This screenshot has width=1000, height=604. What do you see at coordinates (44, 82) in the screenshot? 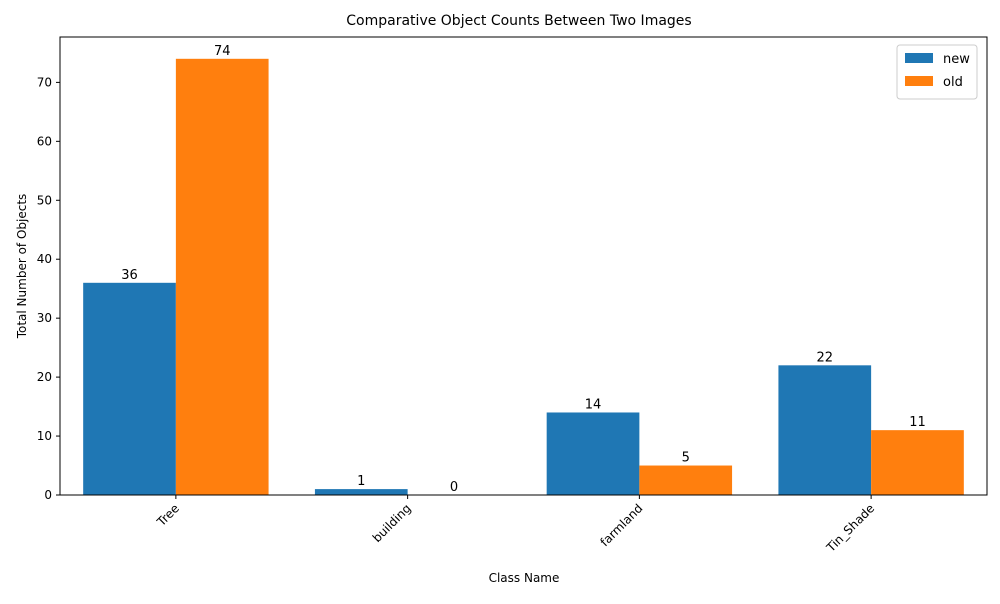
I see `y-tick-label: 70` at bounding box center [44, 82].